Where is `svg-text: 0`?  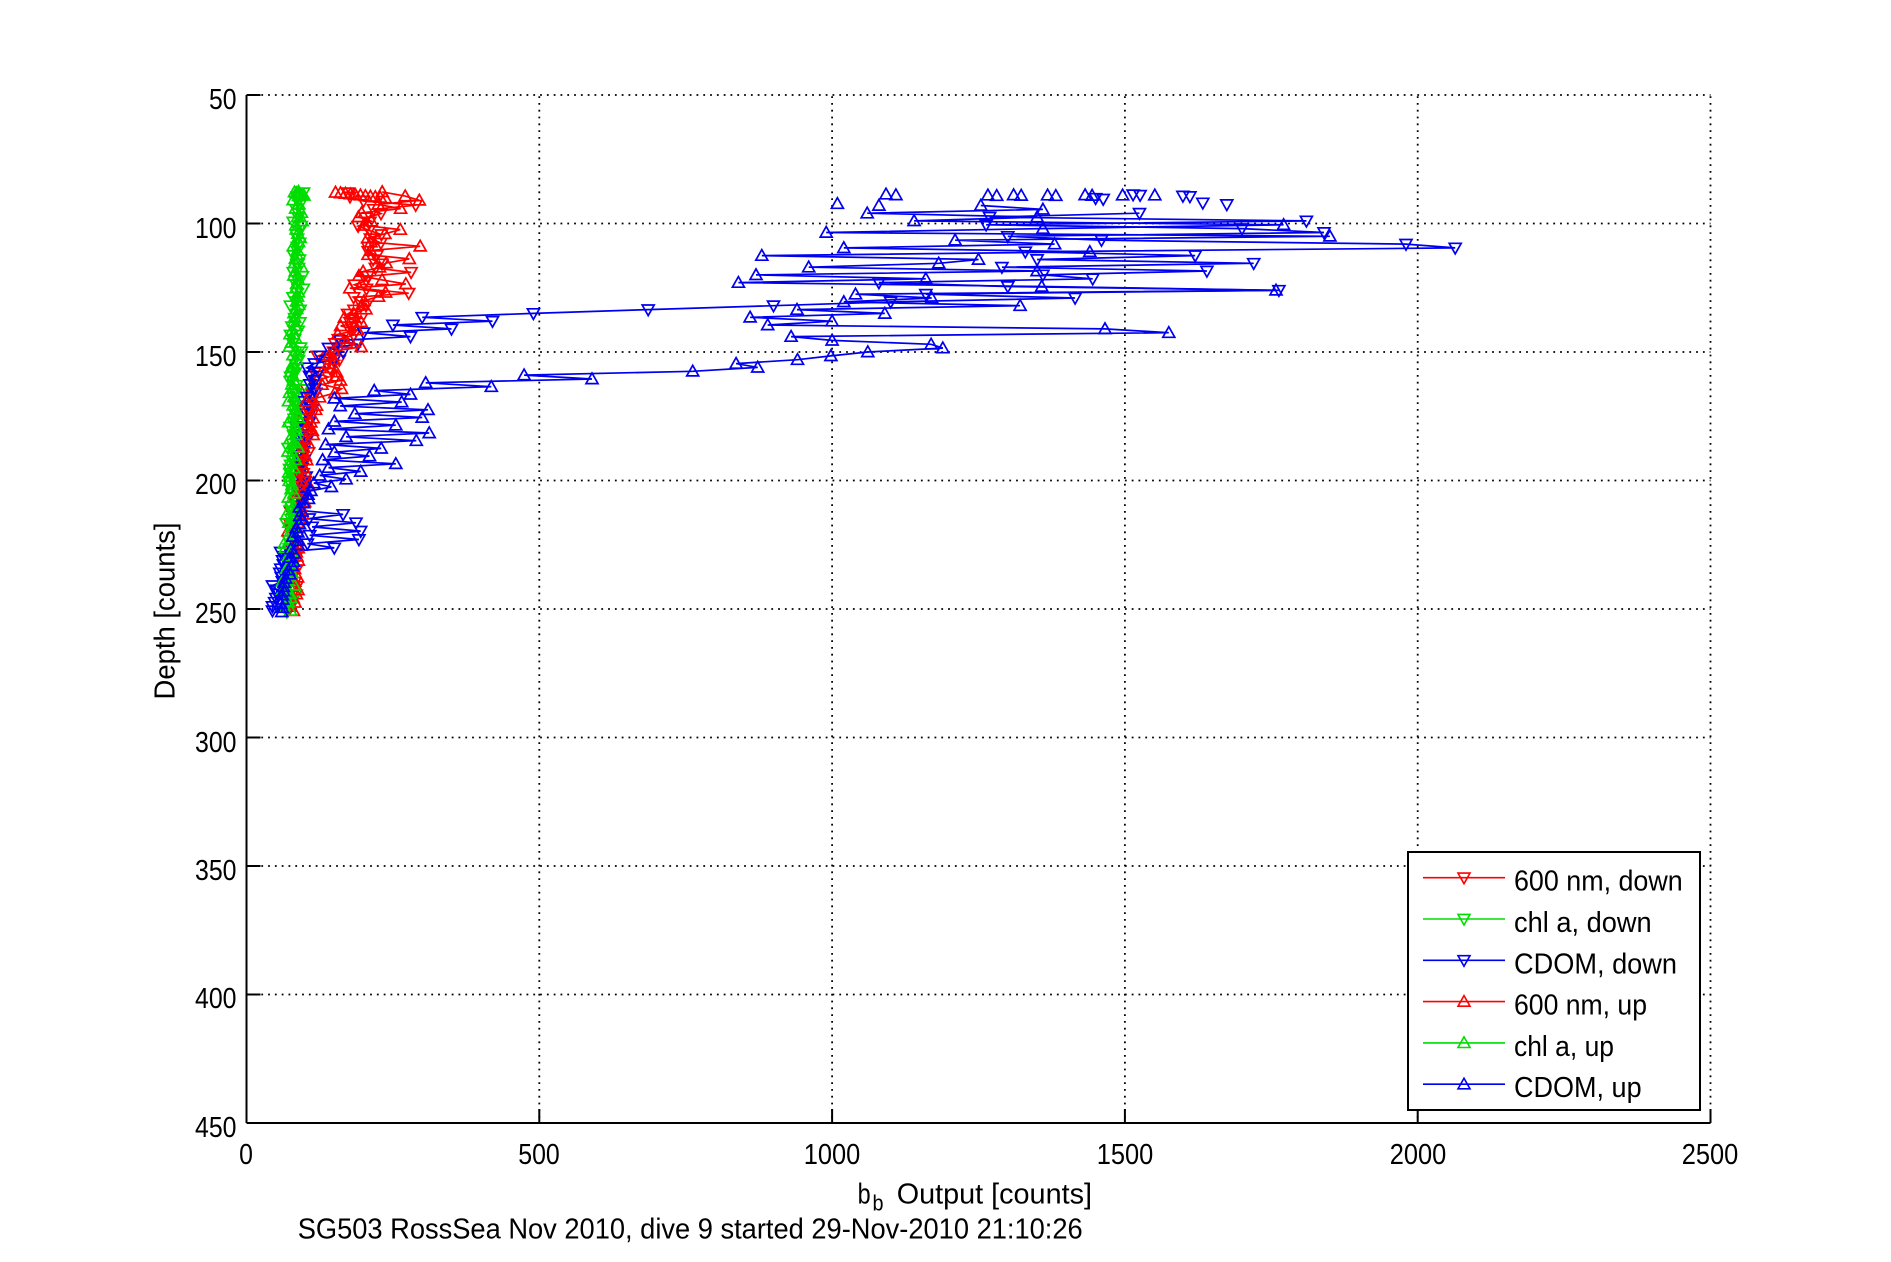 svg-text: 0 is located at coordinates (246, 1155).